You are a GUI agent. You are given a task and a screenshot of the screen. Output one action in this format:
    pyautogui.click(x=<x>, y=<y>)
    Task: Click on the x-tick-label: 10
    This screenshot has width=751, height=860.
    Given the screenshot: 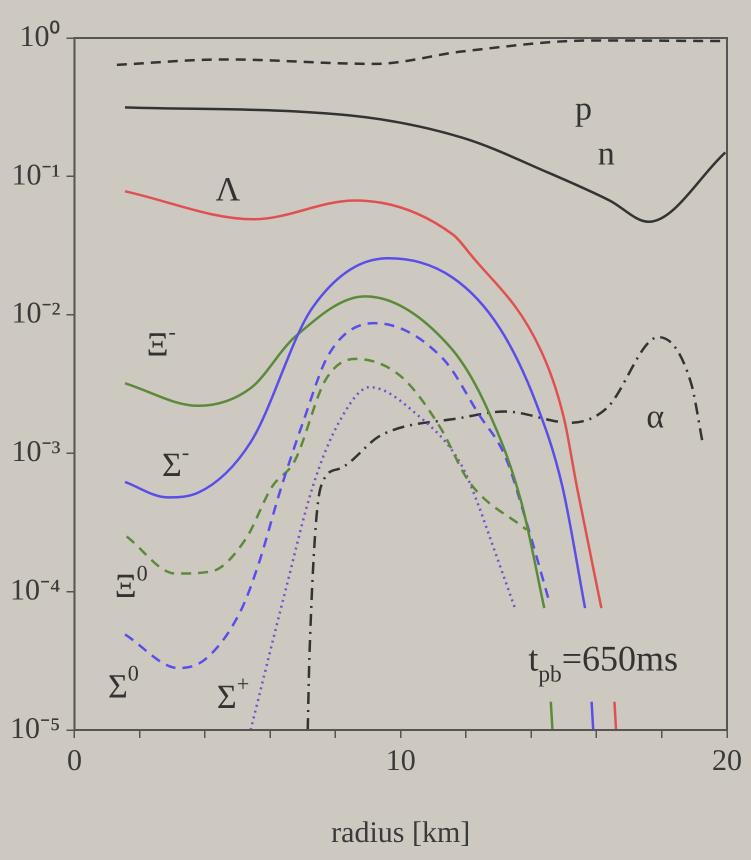 What is the action you would take?
    pyautogui.click(x=401, y=760)
    